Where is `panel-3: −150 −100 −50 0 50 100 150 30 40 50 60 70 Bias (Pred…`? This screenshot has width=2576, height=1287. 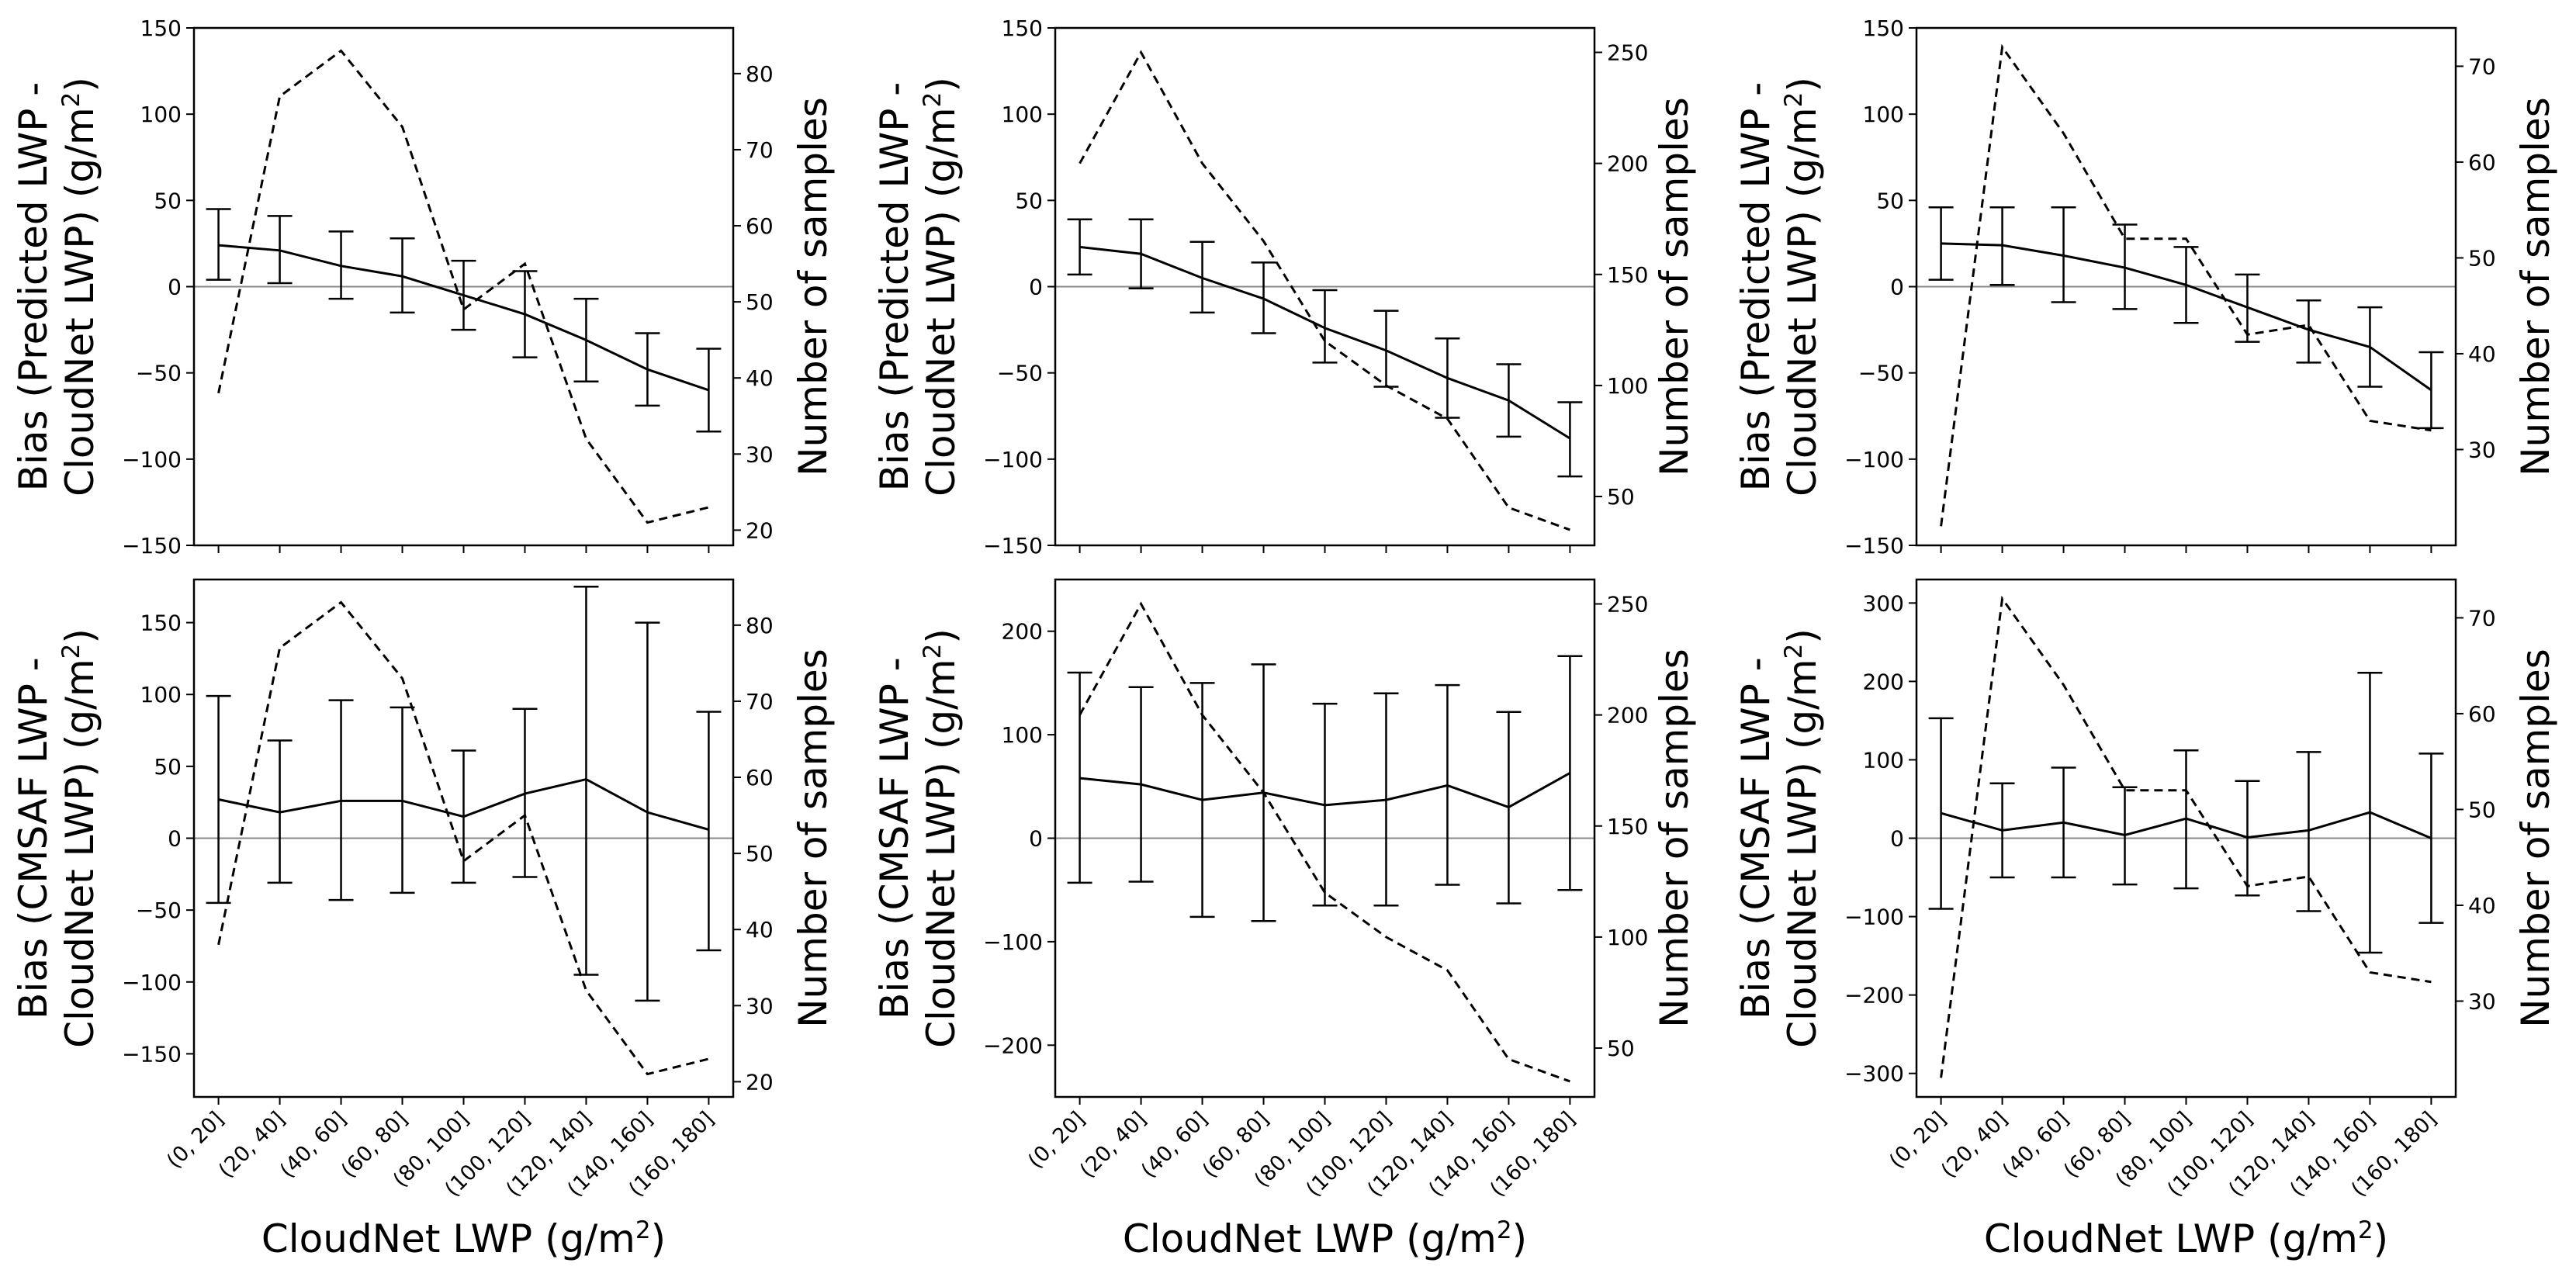
panel-3: −150 −100 −50 0 50 100 150 30 40 50 60 70 Bias (Pred… is located at coordinates (2145, 287).